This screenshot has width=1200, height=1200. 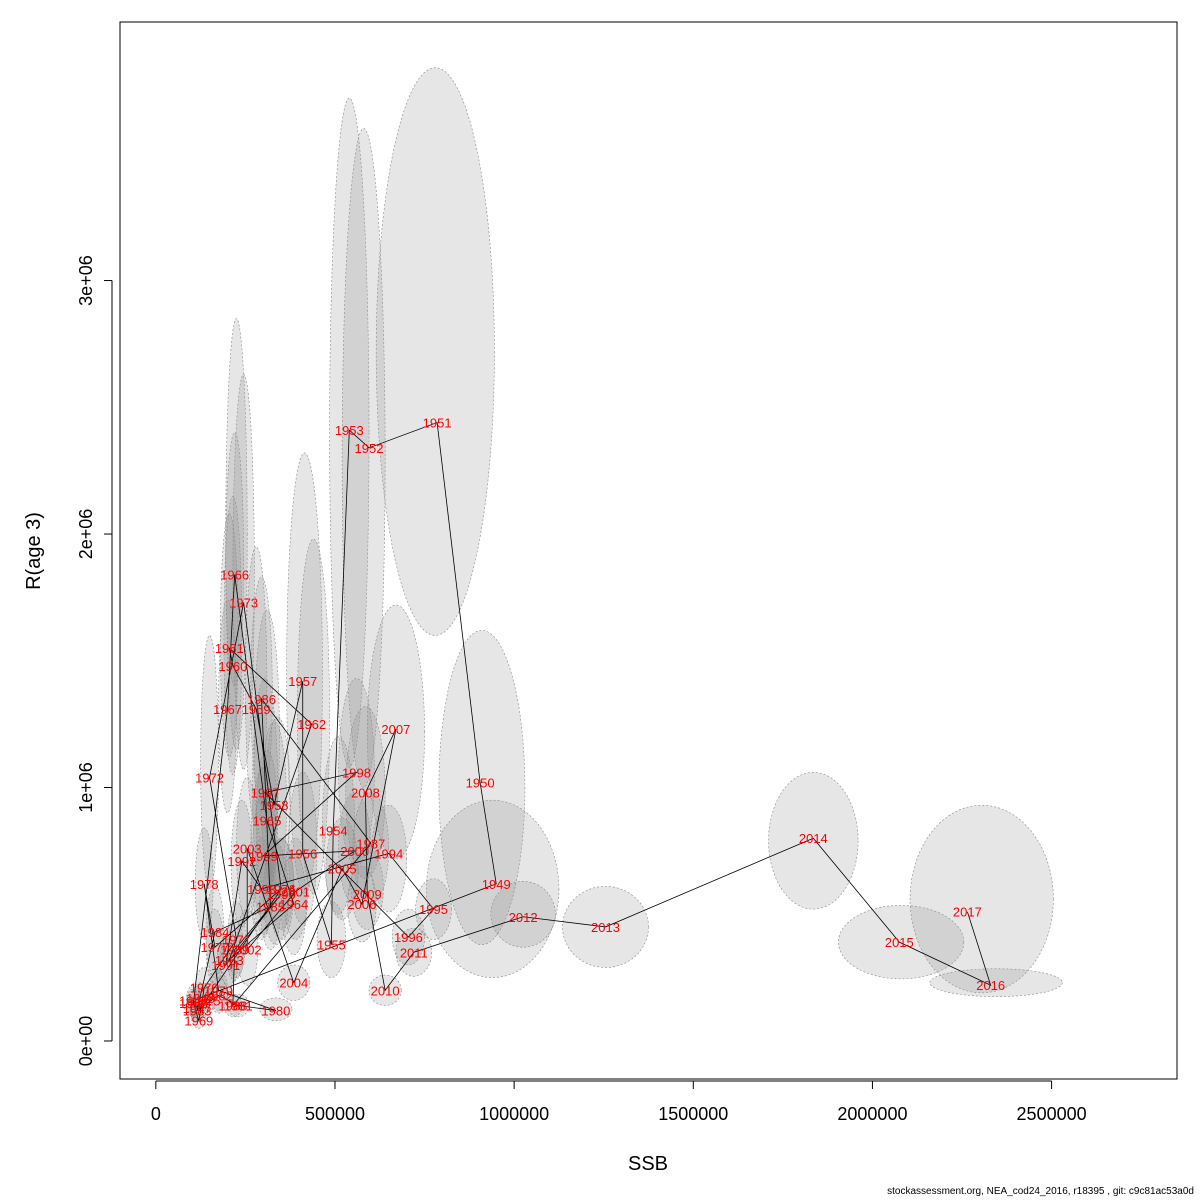 I want to click on point-label-1979: 1979, so click(x=218, y=990).